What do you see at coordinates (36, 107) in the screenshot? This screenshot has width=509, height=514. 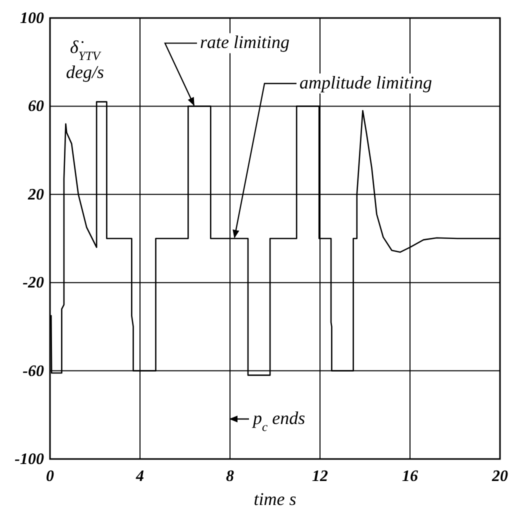 I see `y-tick-label: 60` at bounding box center [36, 107].